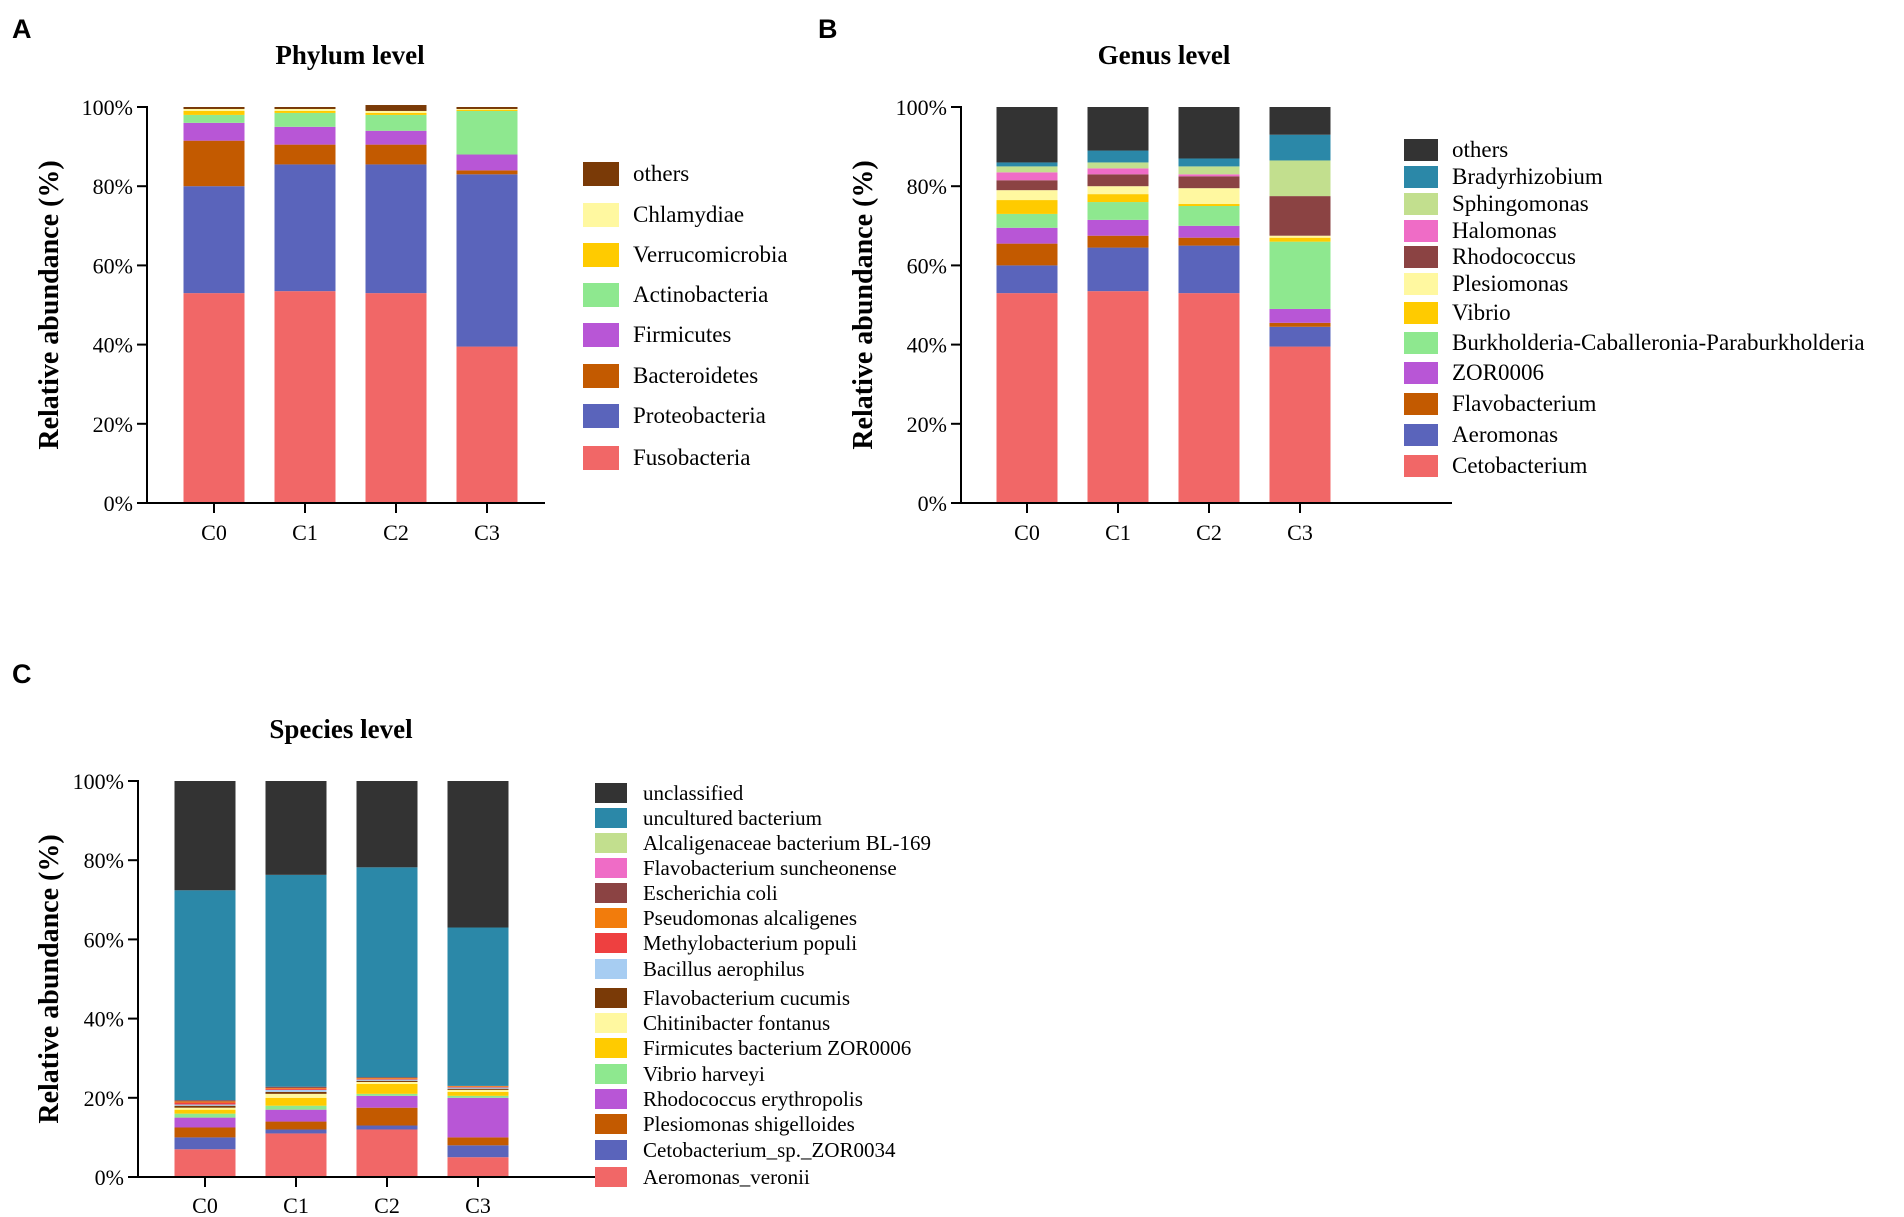  I want to click on legend-swatch-chitinibacter-fontanus, so click(611, 1023).